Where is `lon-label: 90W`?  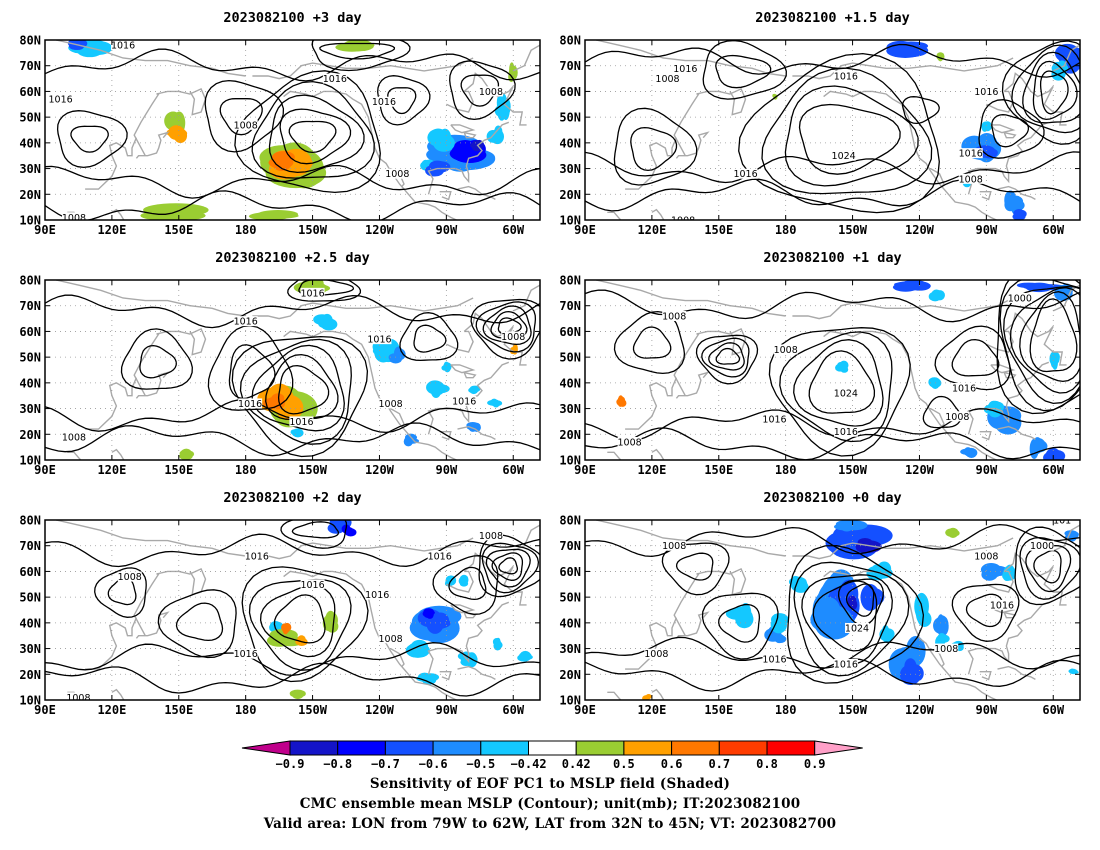
lon-label: 90W is located at coordinates (987, 230).